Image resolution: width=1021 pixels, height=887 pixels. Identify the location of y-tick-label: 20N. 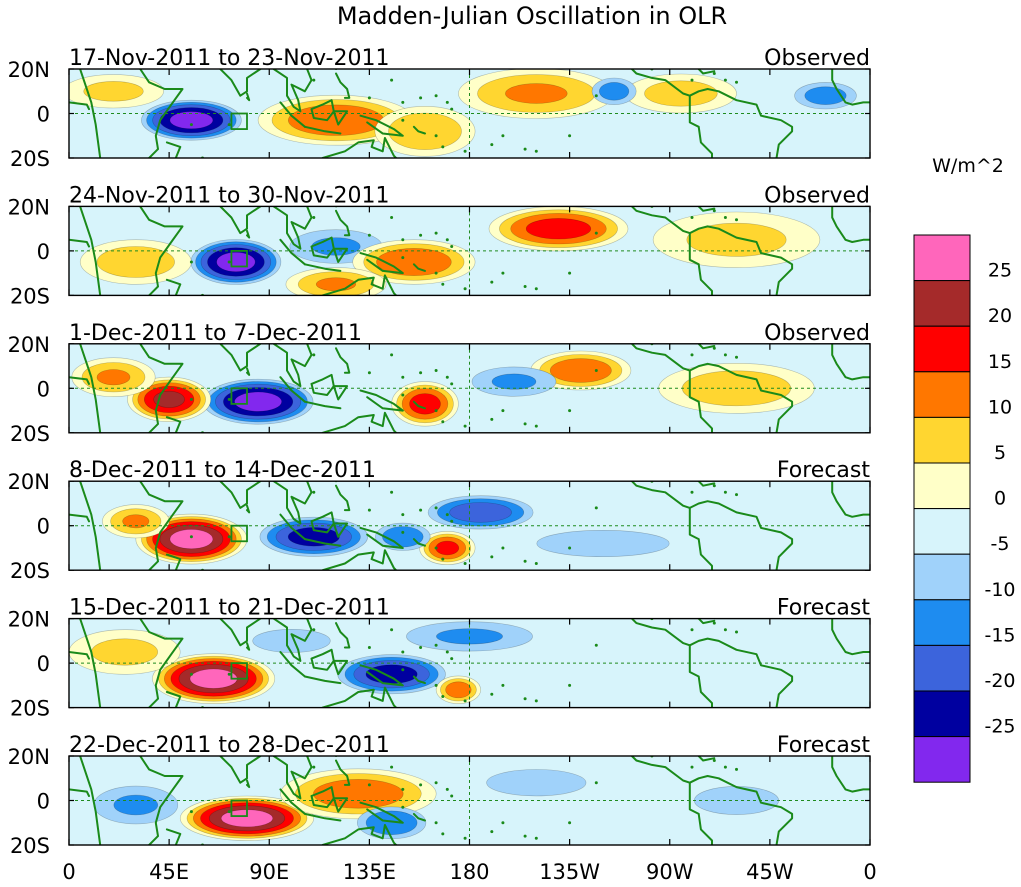
(29, 620).